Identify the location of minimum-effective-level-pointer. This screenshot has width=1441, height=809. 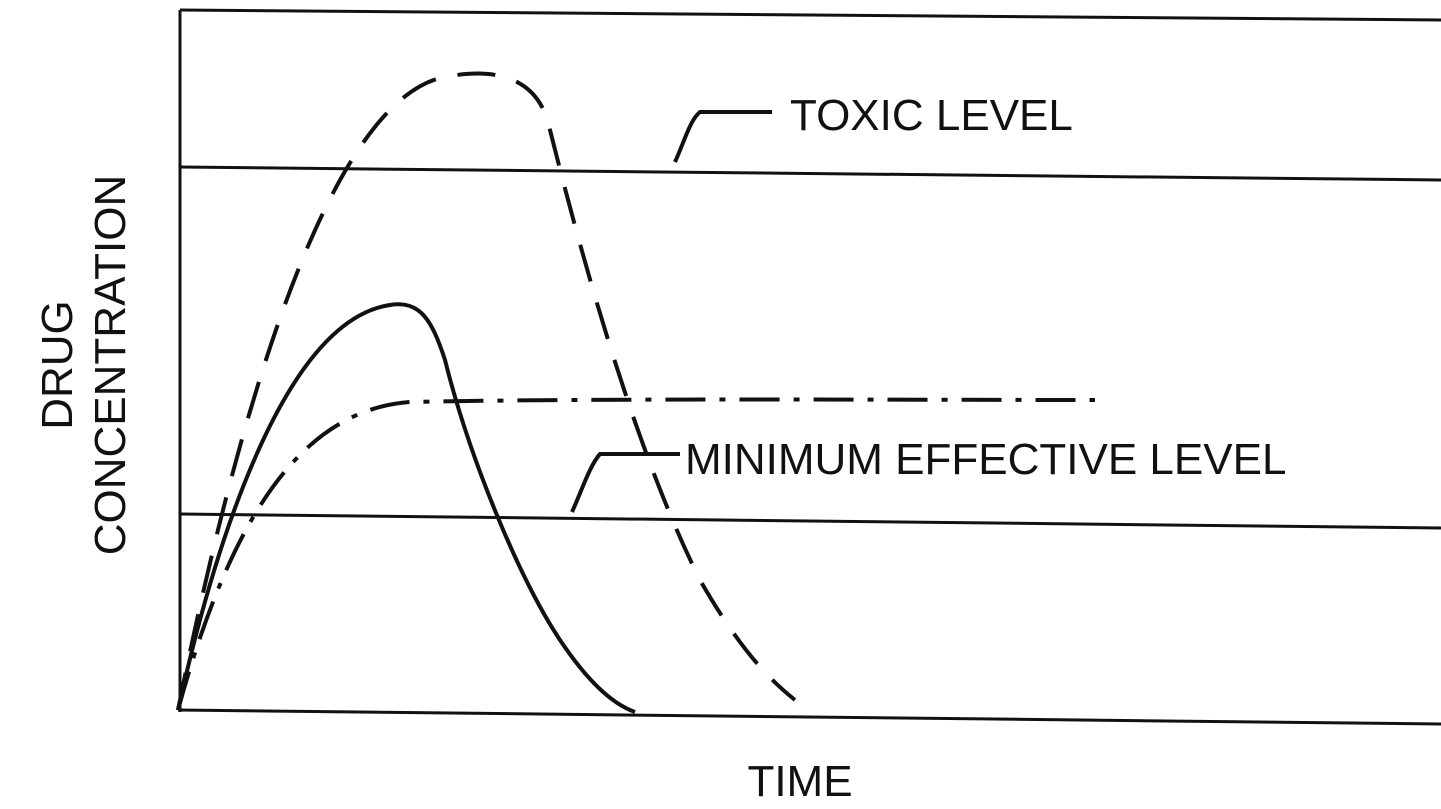
(625, 482).